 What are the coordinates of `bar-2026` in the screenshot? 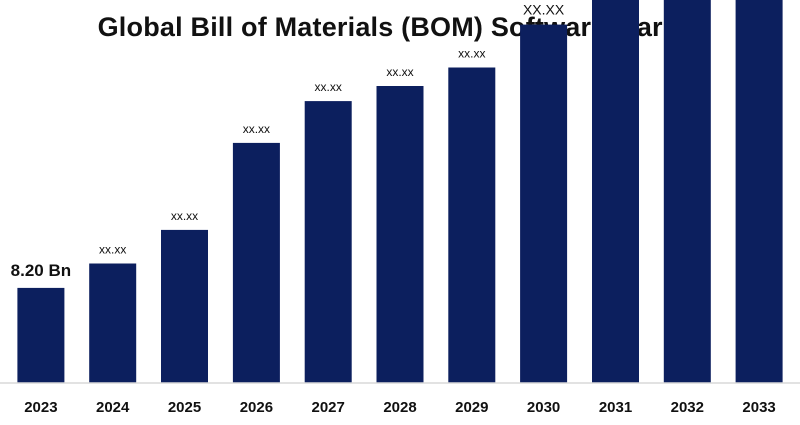 It's located at (256, 262).